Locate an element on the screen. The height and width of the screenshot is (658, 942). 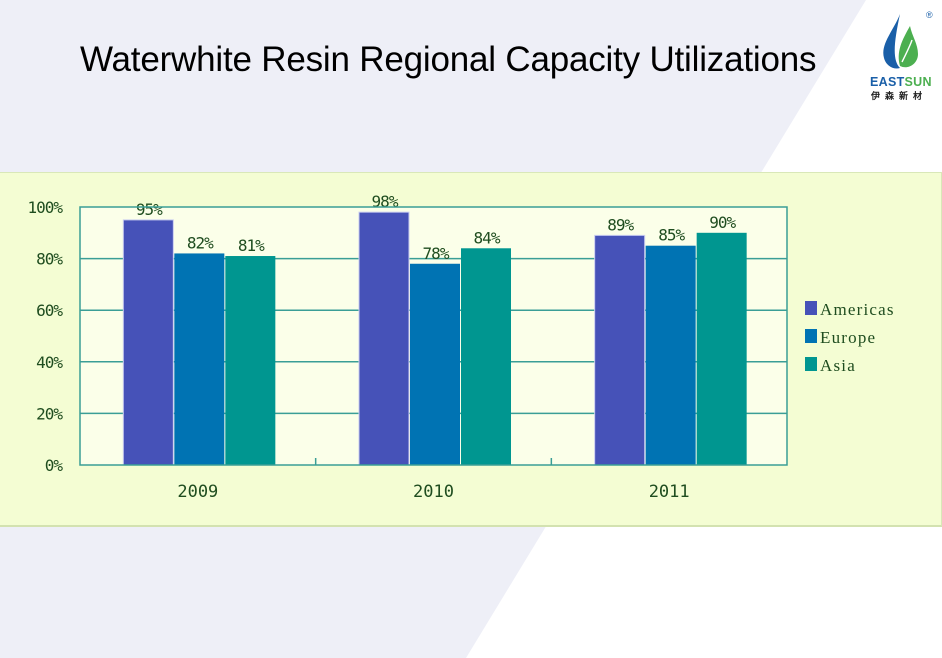
data-label: 84% is located at coordinates (487, 237).